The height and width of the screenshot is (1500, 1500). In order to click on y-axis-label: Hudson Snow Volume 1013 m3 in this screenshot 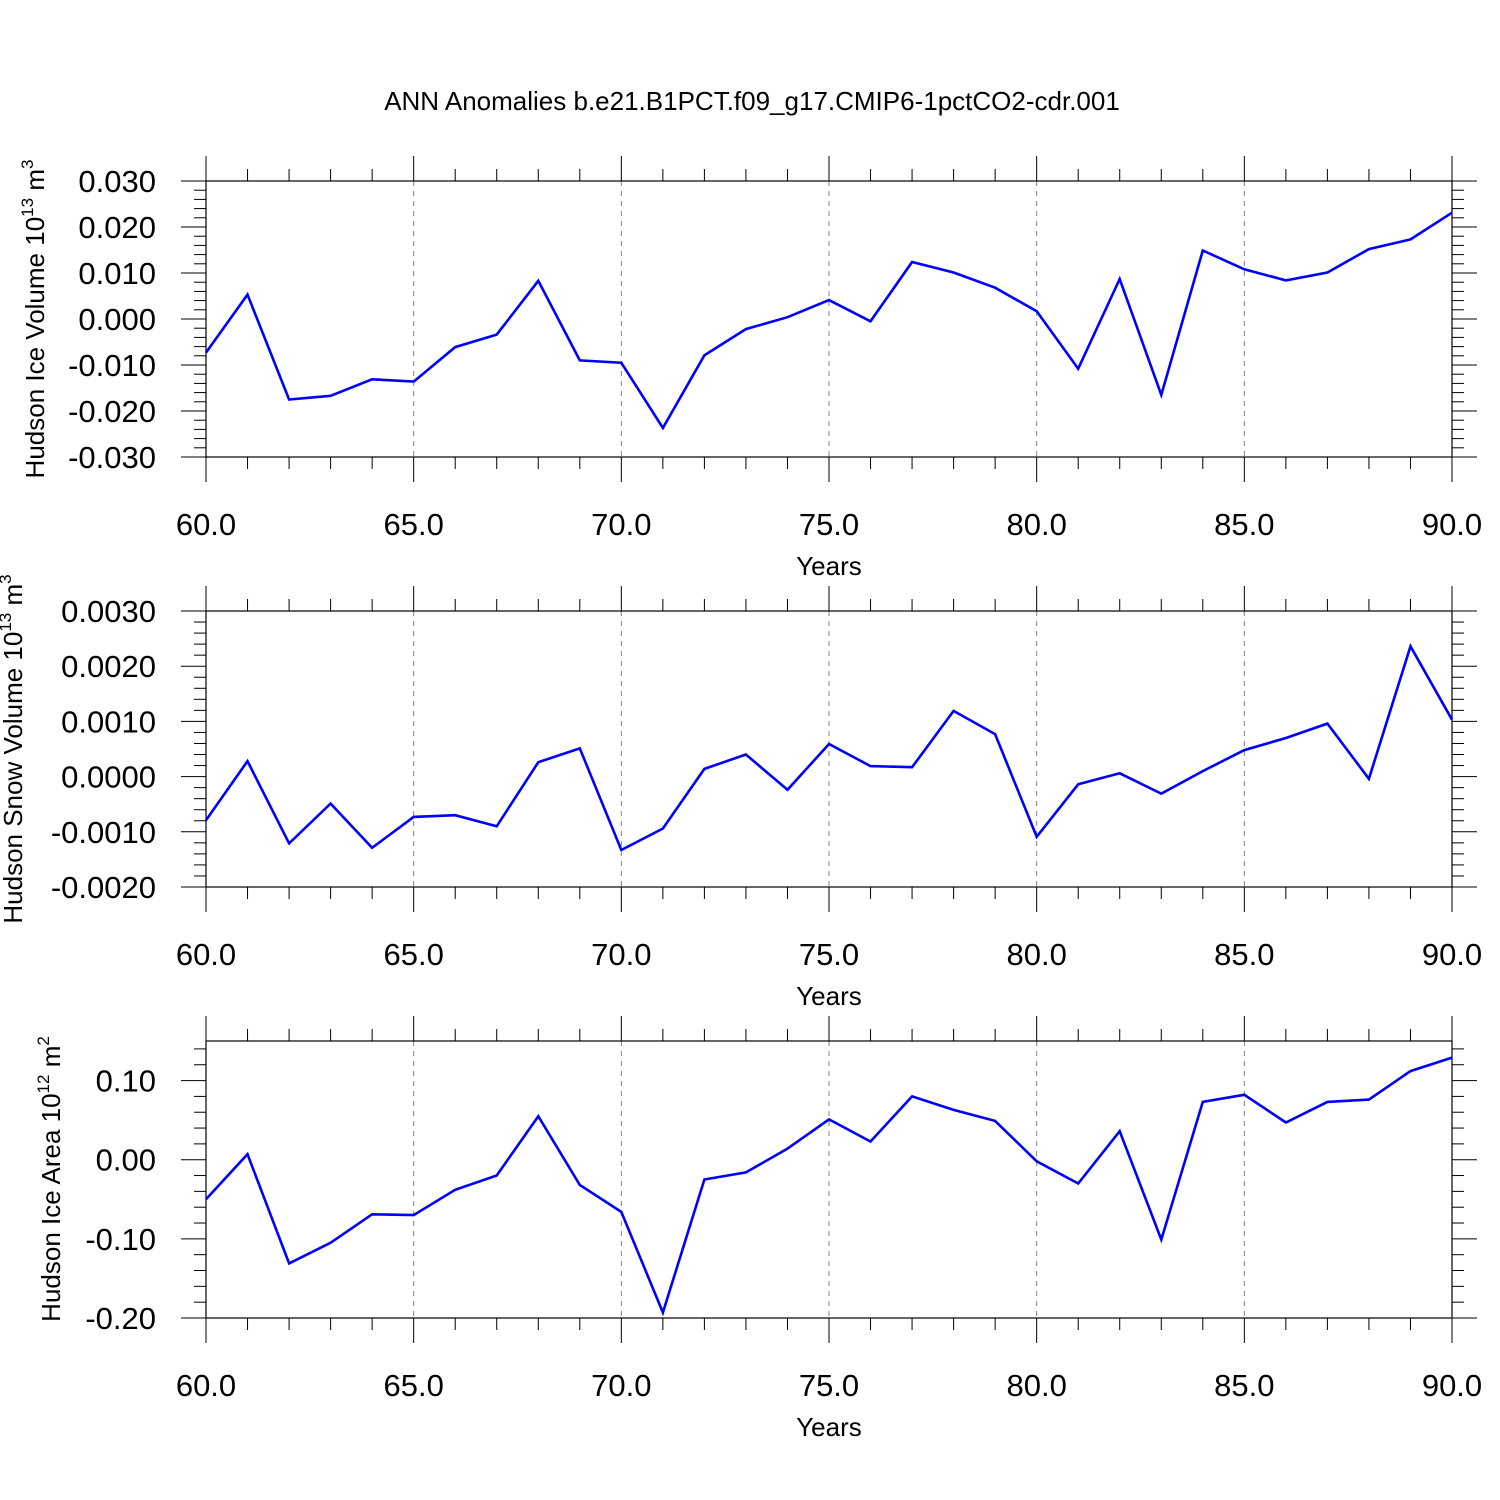, I will do `click(14, 748)`.